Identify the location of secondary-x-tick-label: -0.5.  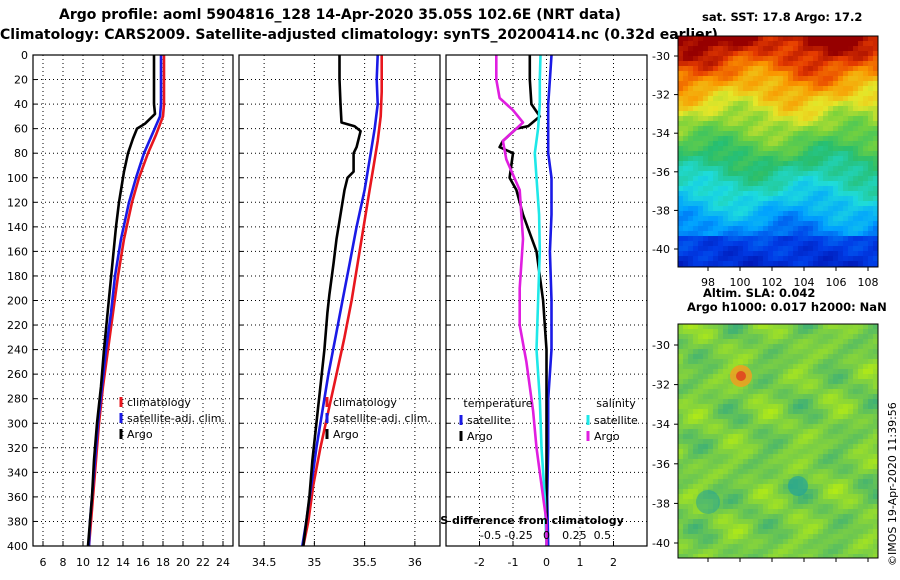
(490, 535).